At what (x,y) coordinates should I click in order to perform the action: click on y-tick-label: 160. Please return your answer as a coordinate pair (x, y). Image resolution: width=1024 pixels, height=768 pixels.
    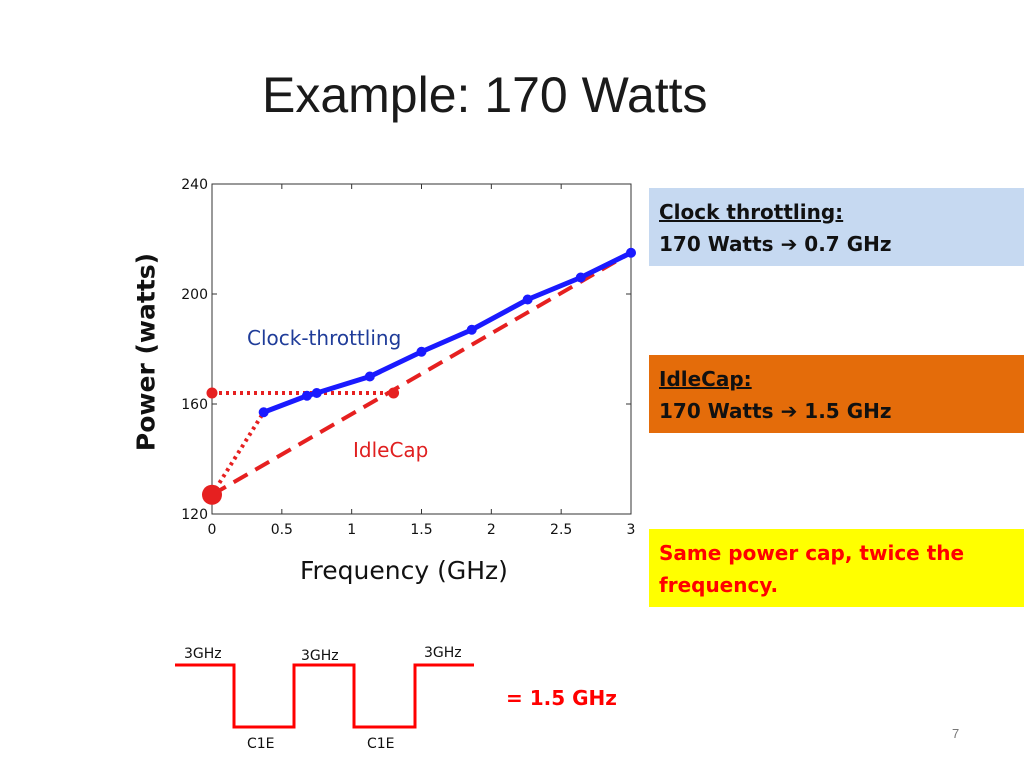
    Looking at the image, I should click on (194, 405).